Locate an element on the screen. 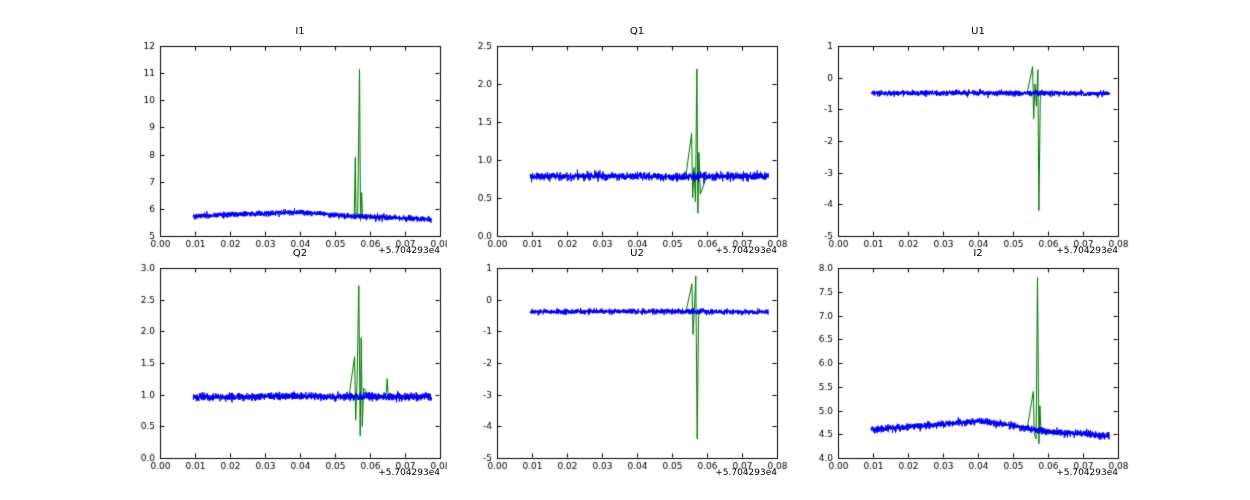 The height and width of the screenshot is (500, 1250). plot-title-i1: I1 is located at coordinates (300, 31).